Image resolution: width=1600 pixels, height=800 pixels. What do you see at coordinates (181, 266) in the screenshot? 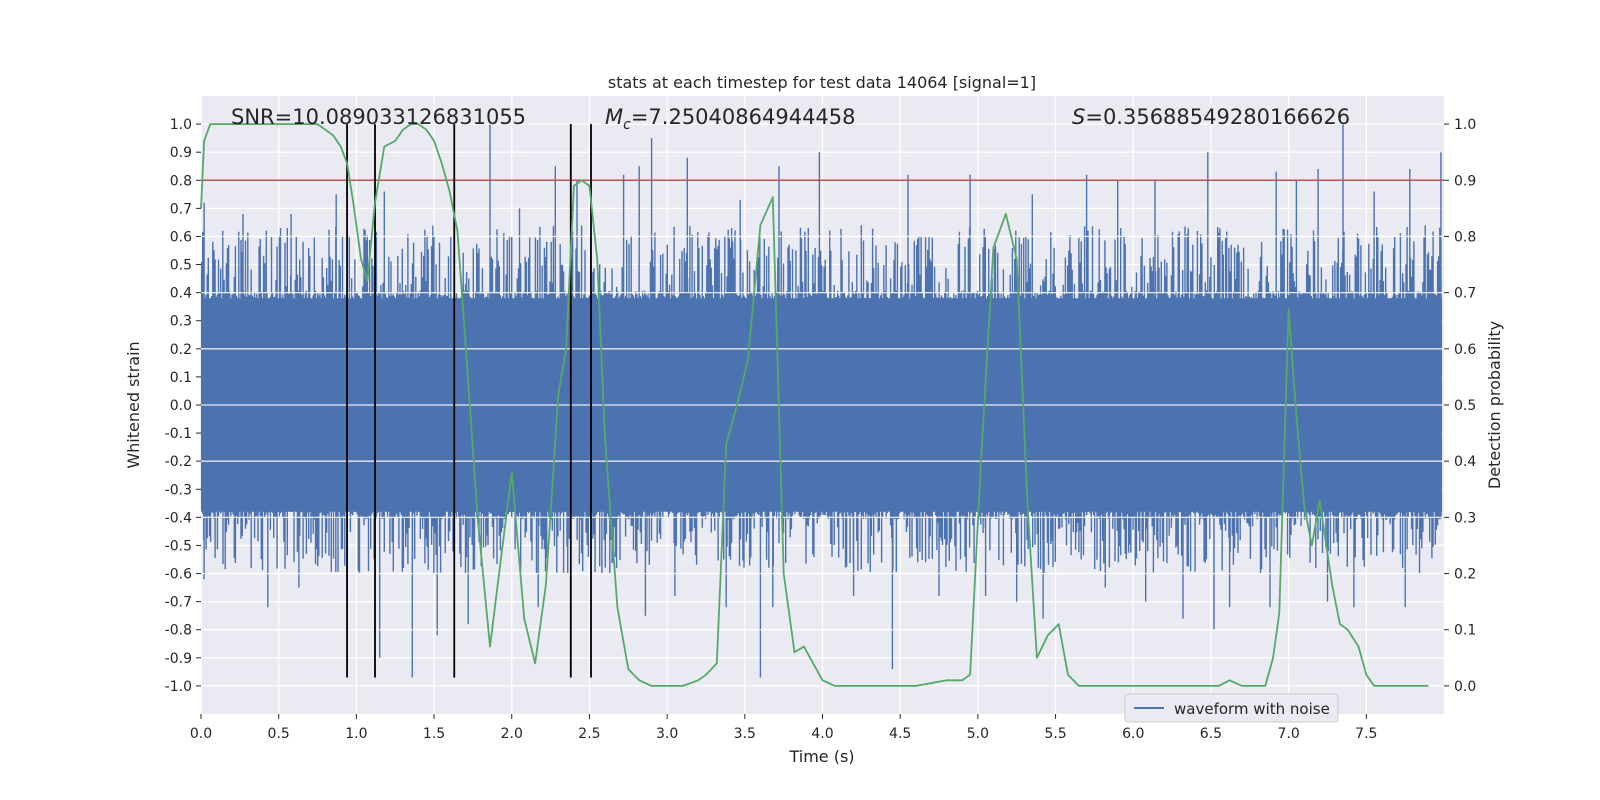
I see `y-tick-label: 0.5` at bounding box center [181, 266].